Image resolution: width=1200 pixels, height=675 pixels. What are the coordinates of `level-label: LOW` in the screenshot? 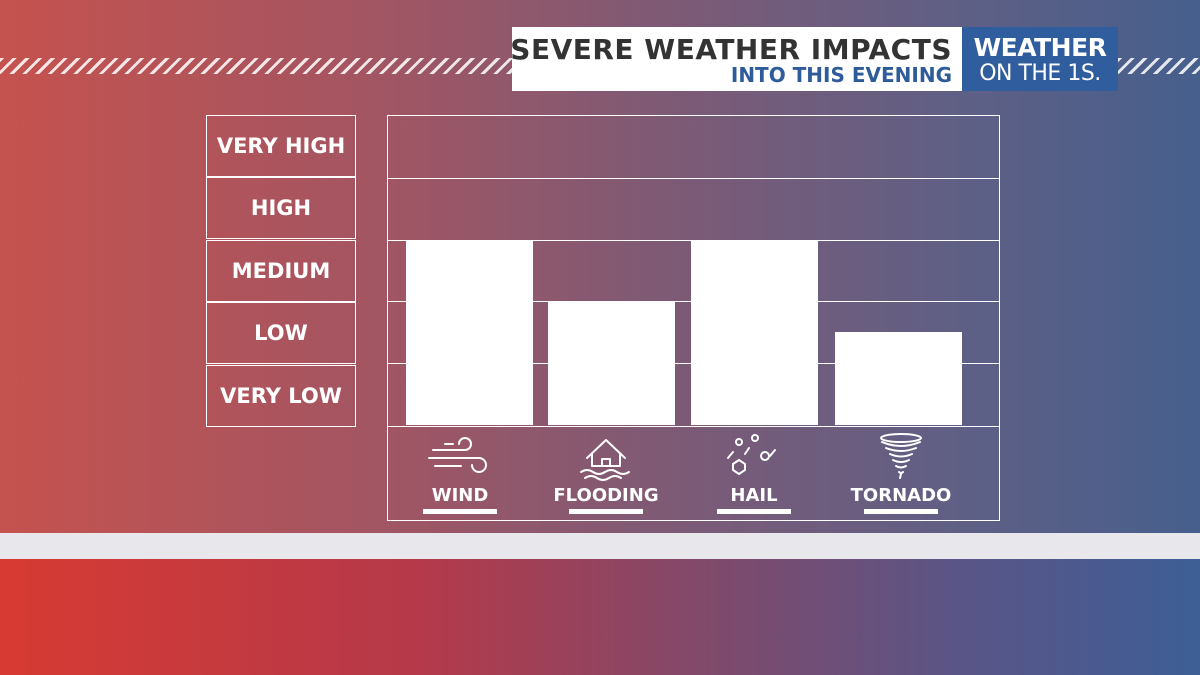 It's located at (281, 333).